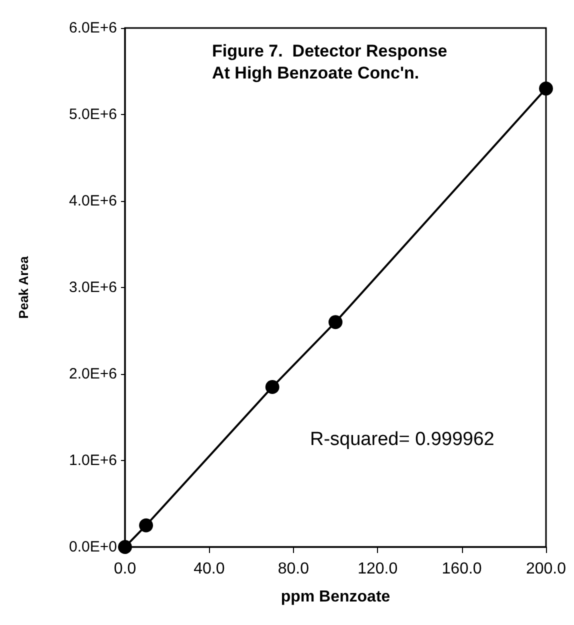  What do you see at coordinates (546, 569) in the screenshot?
I see `x-tick-label: 200.0` at bounding box center [546, 569].